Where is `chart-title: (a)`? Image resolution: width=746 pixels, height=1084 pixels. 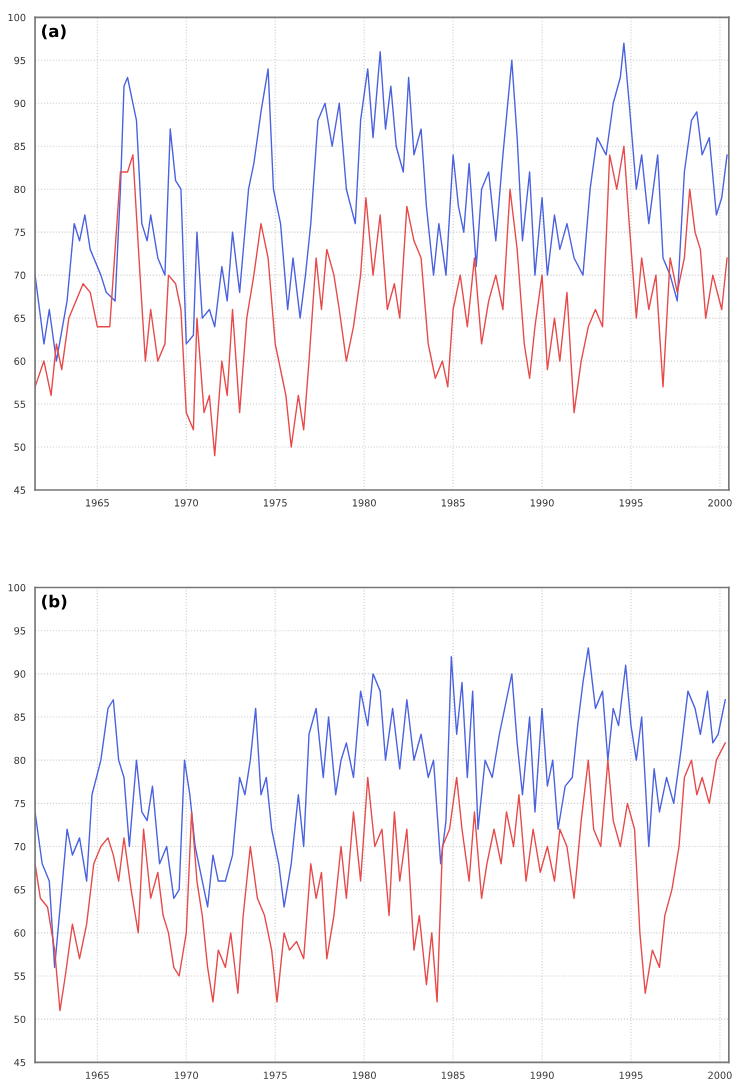
chart-title: (a) is located at coordinates (54, 32).